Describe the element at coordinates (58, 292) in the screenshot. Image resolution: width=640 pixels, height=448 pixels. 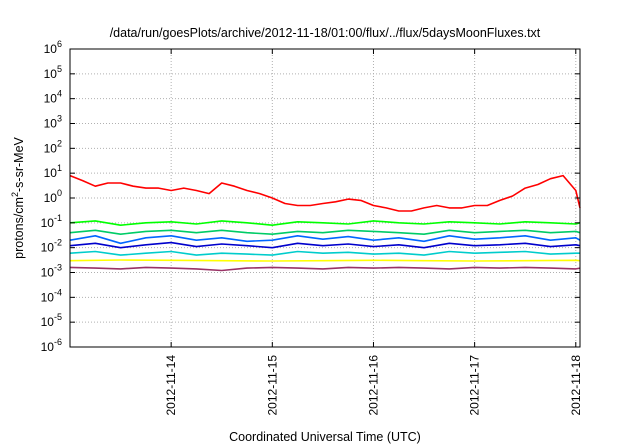
I see `y-tick-exponent: -4` at that location.